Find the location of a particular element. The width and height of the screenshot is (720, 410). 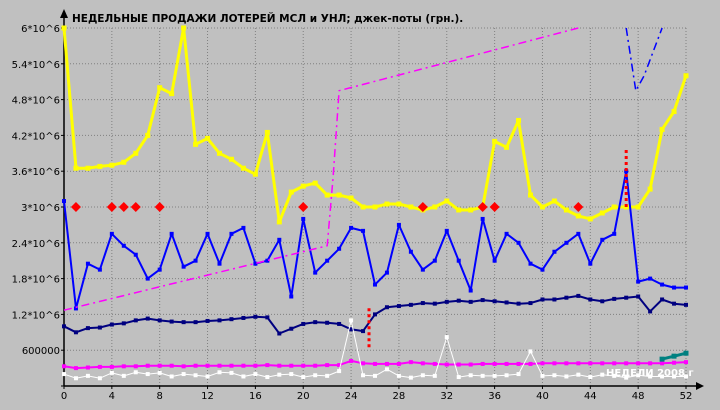

y-tick-label-5: 3*10^6 is located at coordinates (40, 208).